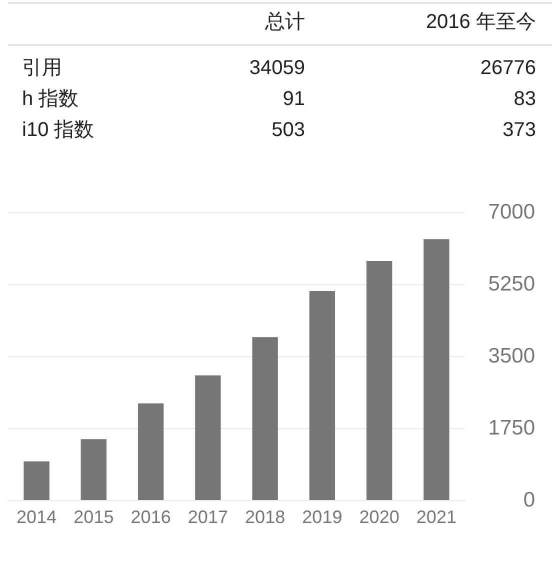 This screenshot has height=562, width=558. What do you see at coordinates (94, 517) in the screenshot?
I see `x-tick-label: 2015` at bounding box center [94, 517].